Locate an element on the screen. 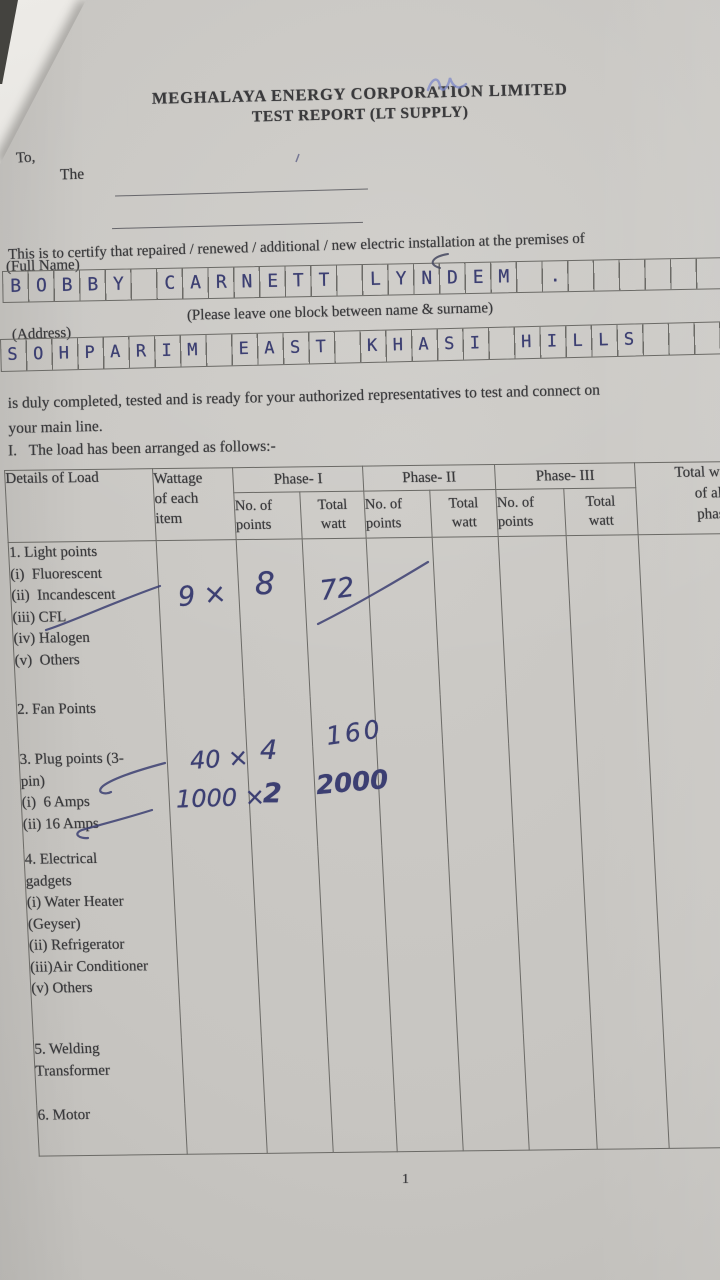 The width and height of the screenshot is (720, 1280). col-header-total-wattage: Total wattage of all 3 phases is located at coordinates (677, 497).